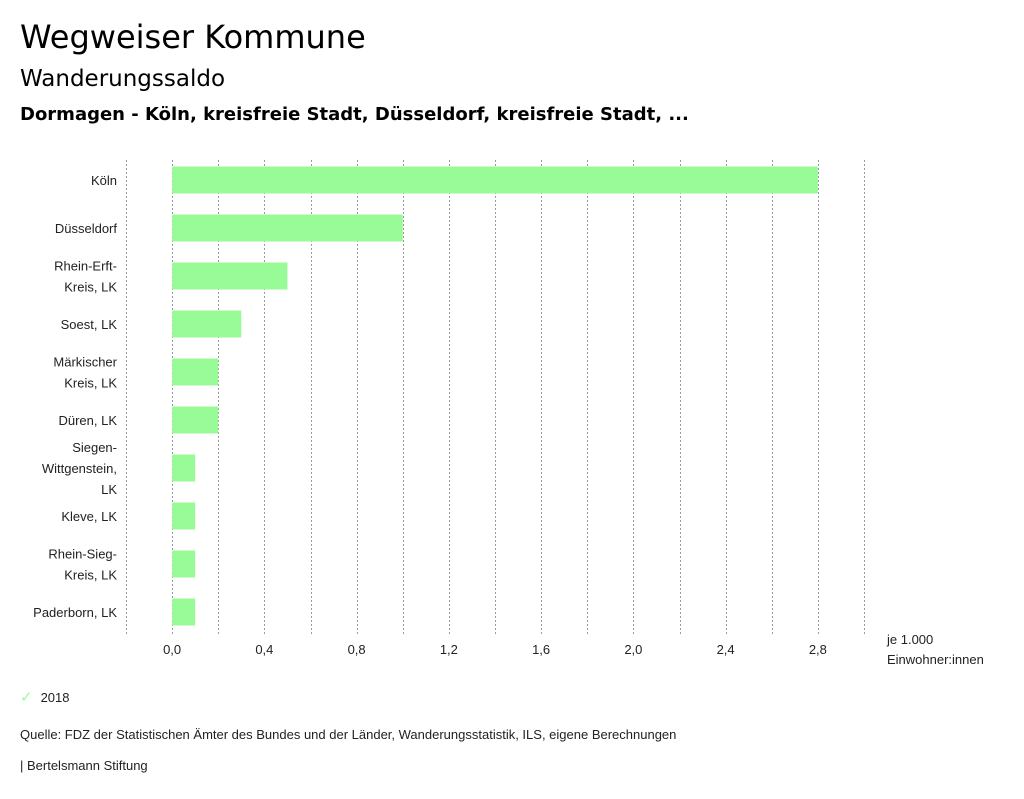  I want to click on x-tick-label: 0,0, so click(172, 649).